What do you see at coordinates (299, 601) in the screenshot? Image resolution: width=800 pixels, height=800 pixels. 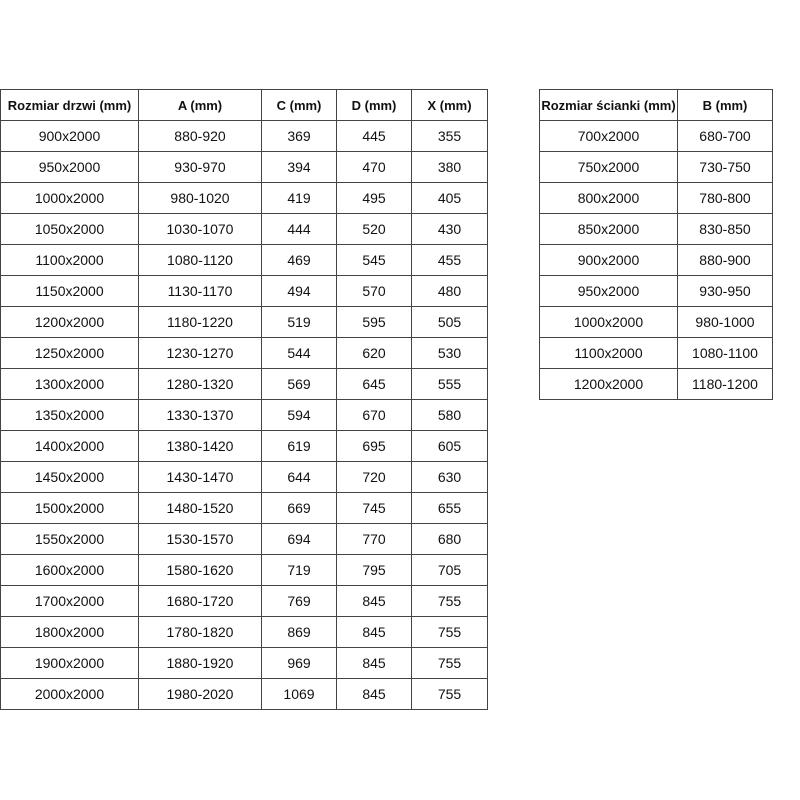 I see `table-cell: 769` at bounding box center [299, 601].